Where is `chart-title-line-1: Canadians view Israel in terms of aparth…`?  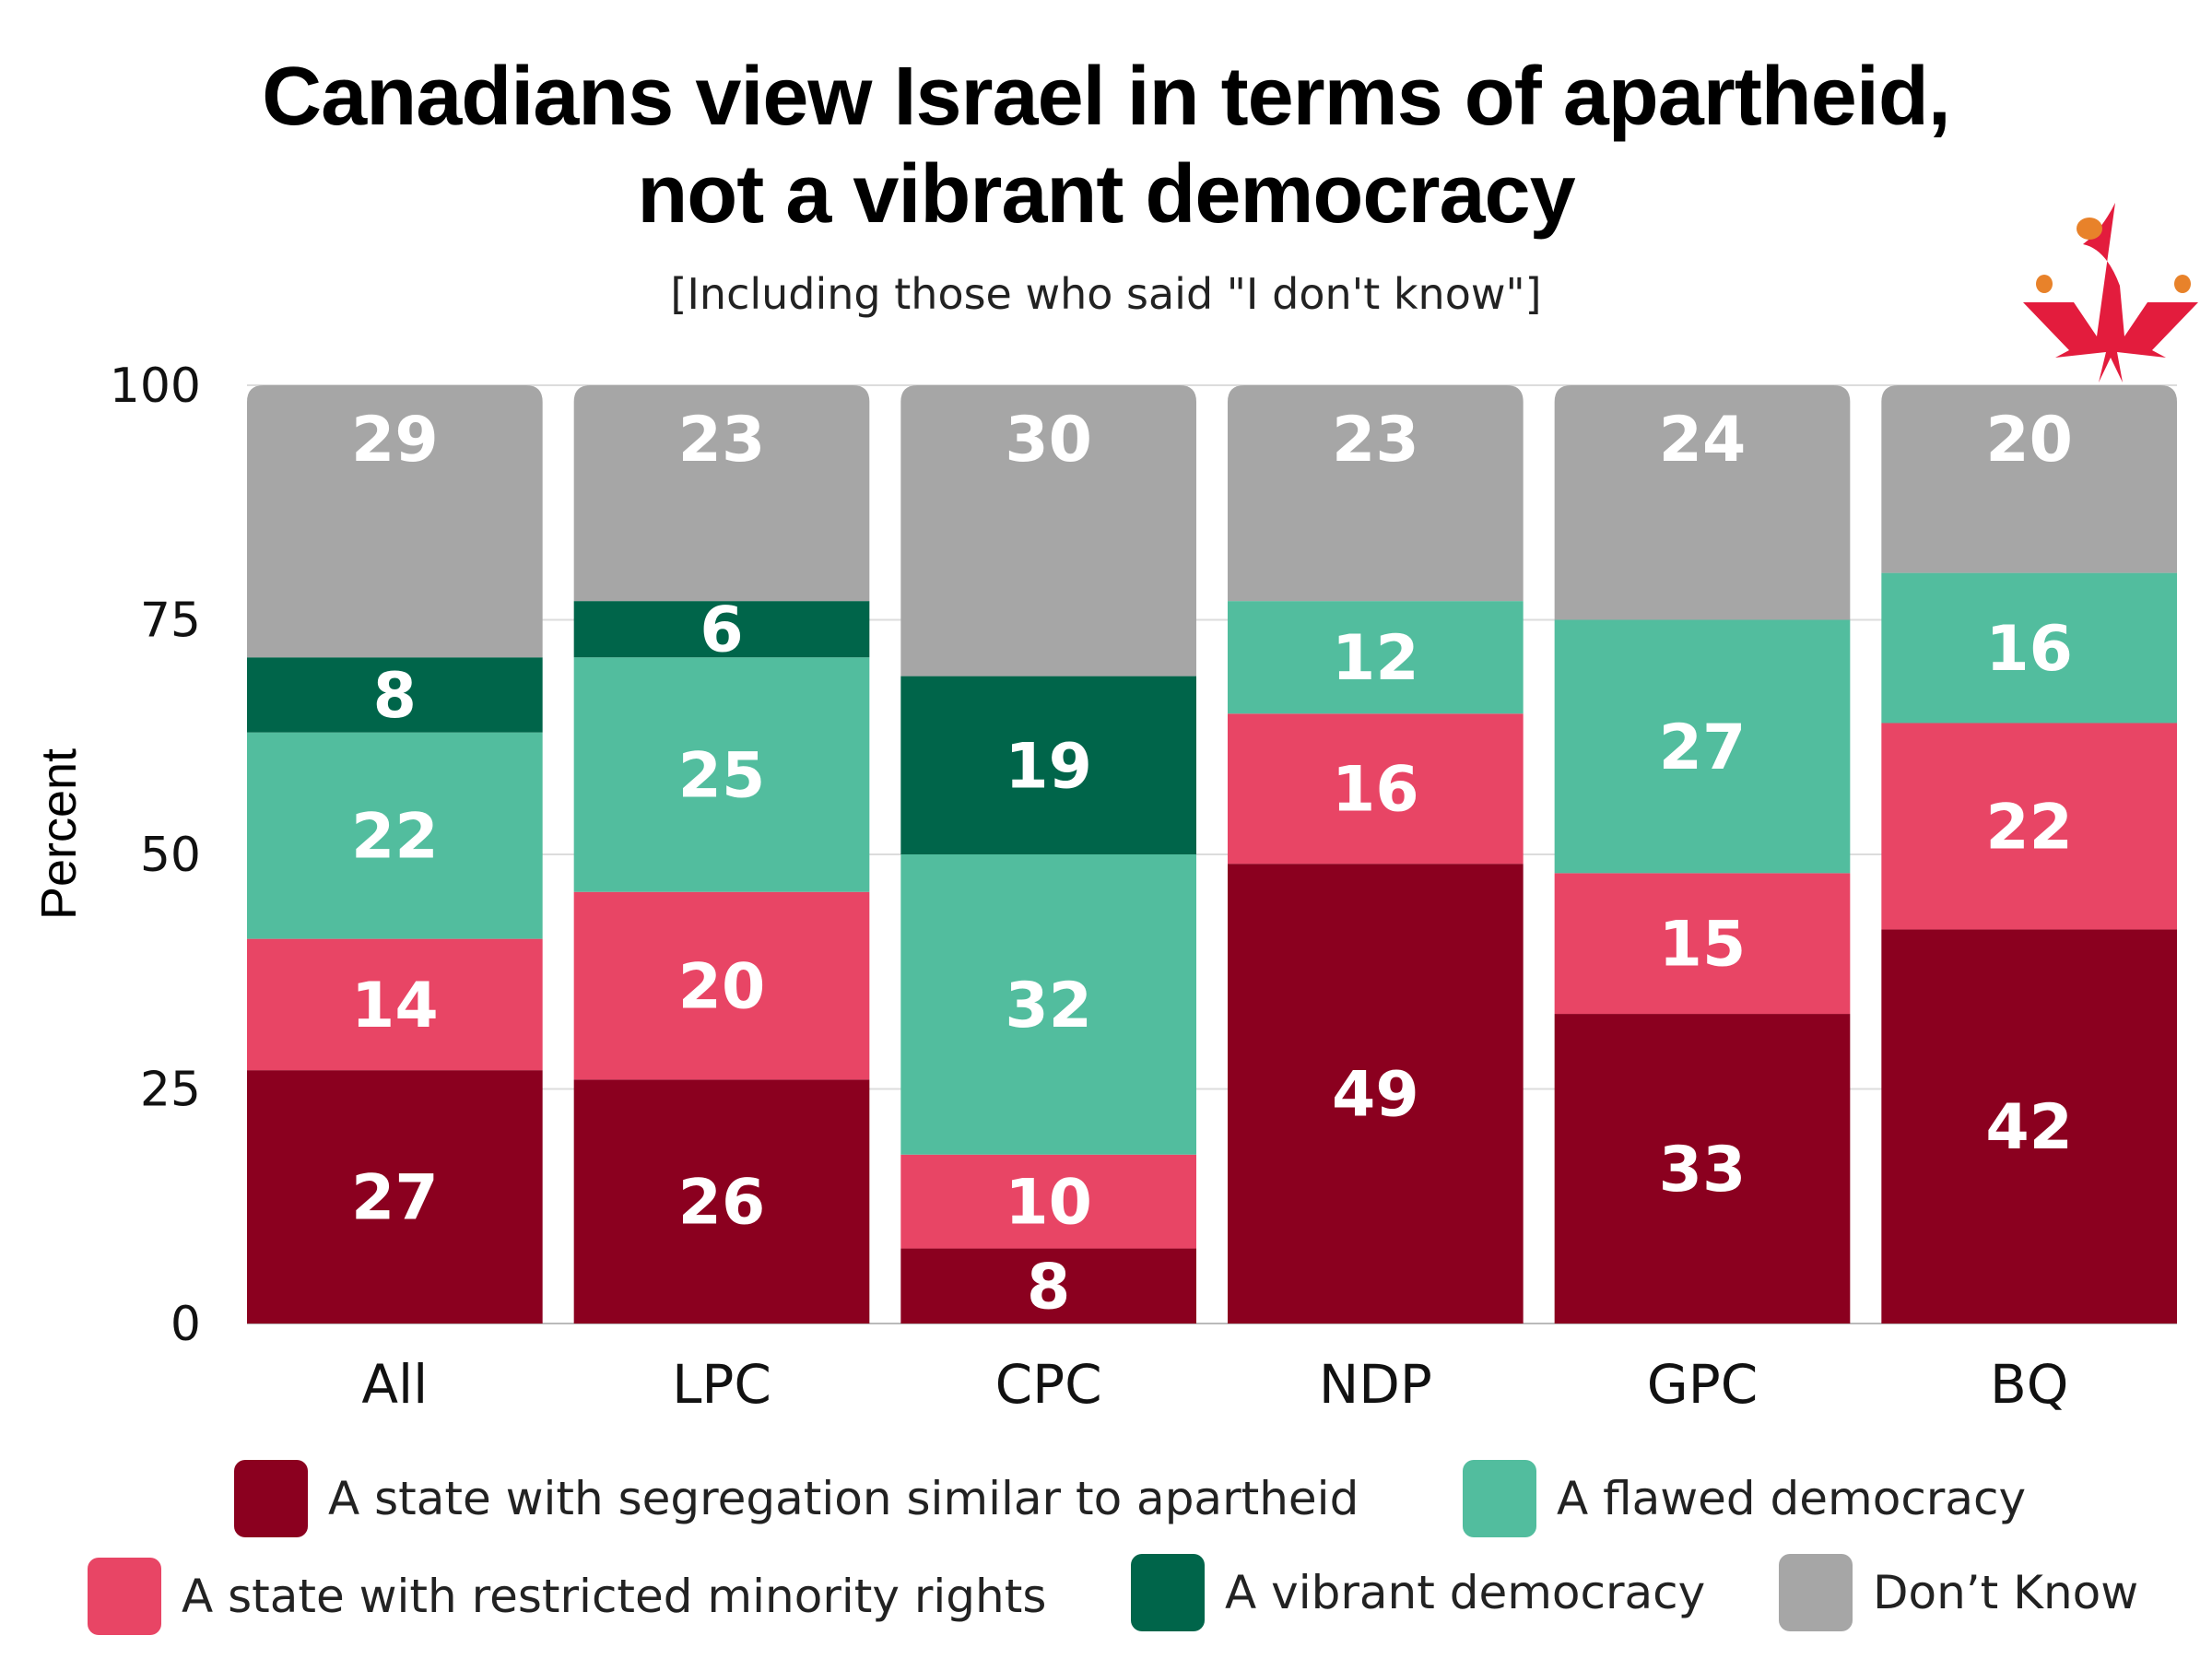 chart-title-line-1: Canadians view Israel in terms of aparth… is located at coordinates (1106, 97).